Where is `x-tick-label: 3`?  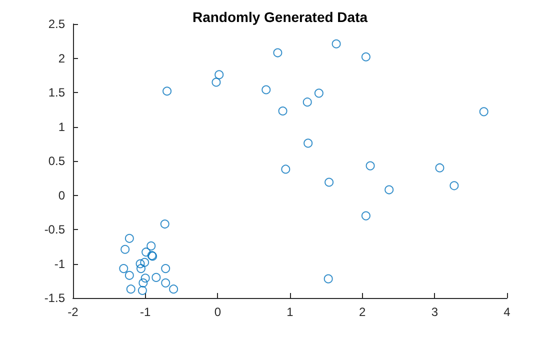
x-tick-label: 3 is located at coordinates (434, 312).